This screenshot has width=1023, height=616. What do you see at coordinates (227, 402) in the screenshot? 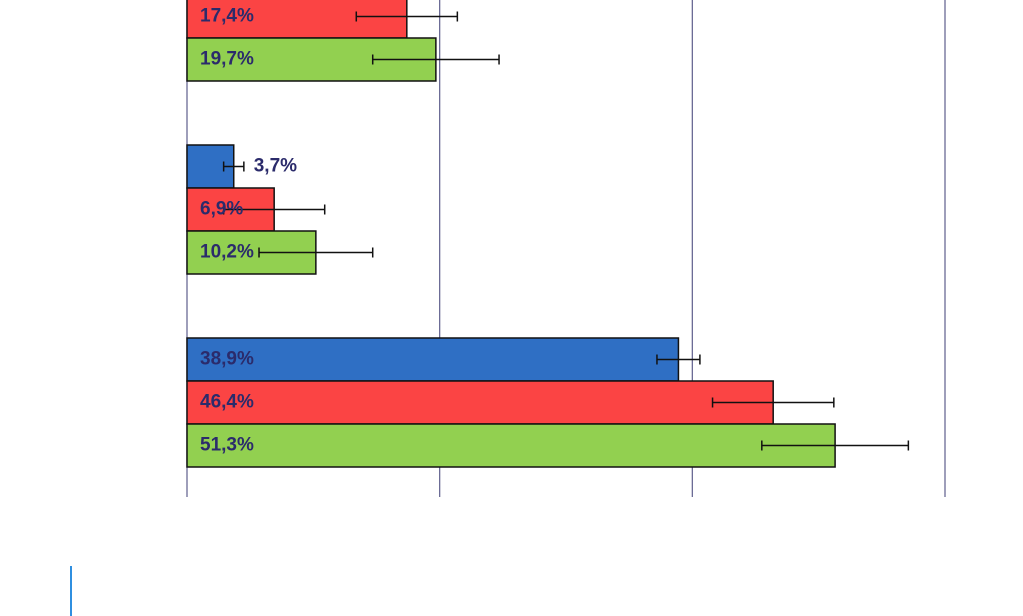
I see `value-label: 46,4%` at bounding box center [227, 402].